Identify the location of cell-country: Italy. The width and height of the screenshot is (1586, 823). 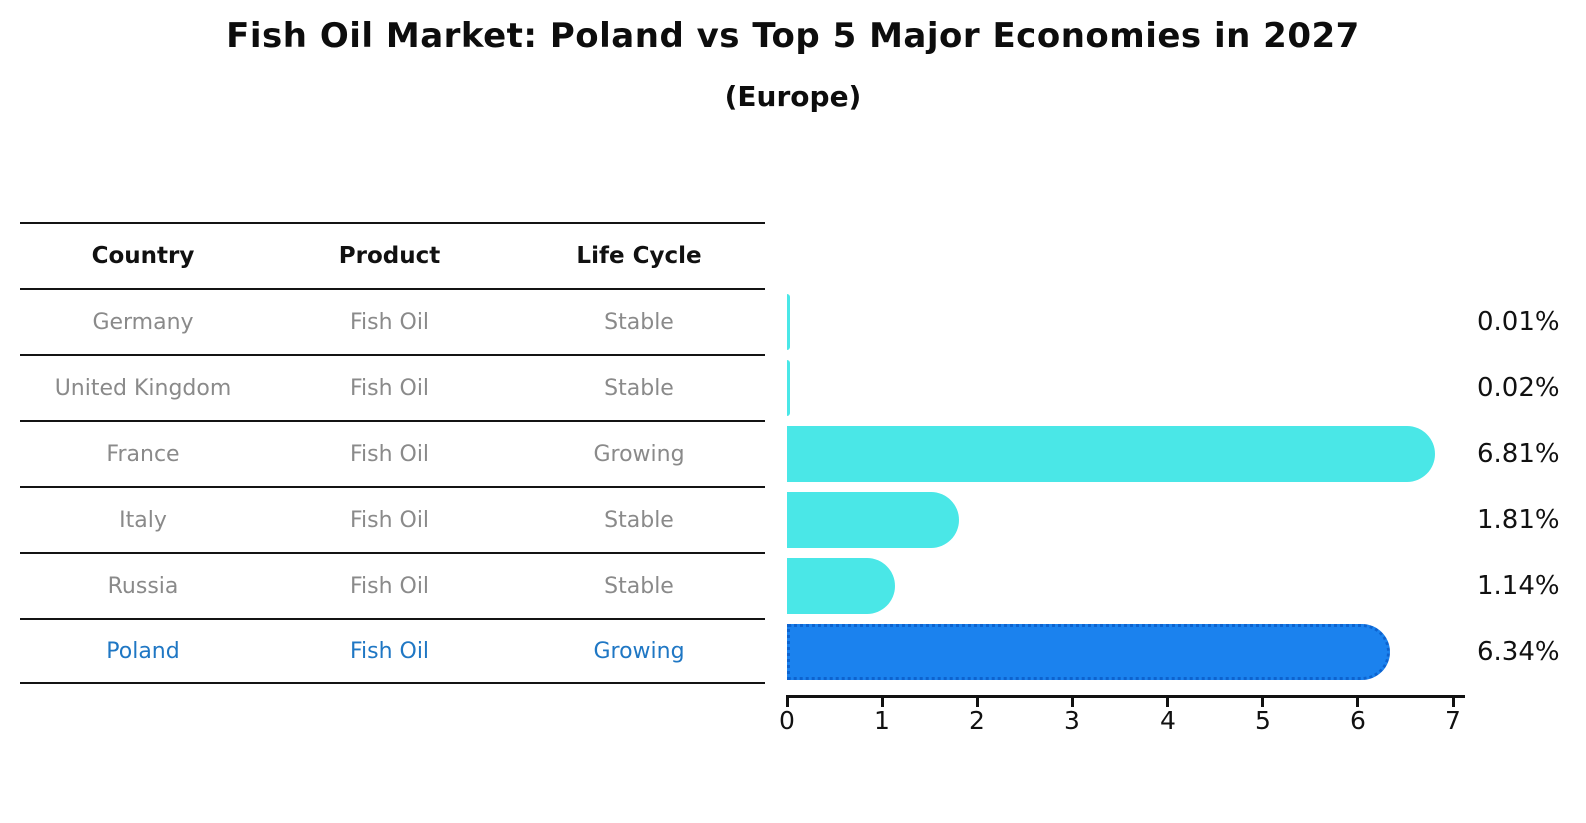
(143, 520).